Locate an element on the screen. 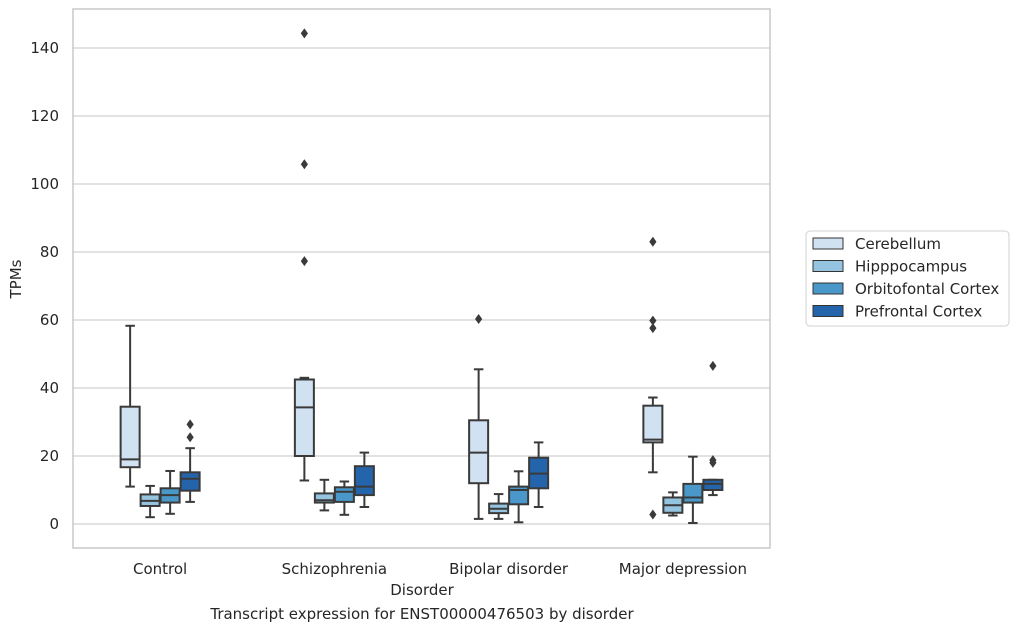 The width and height of the screenshot is (1018, 634). y-tick-label: 20 is located at coordinates (49, 456).